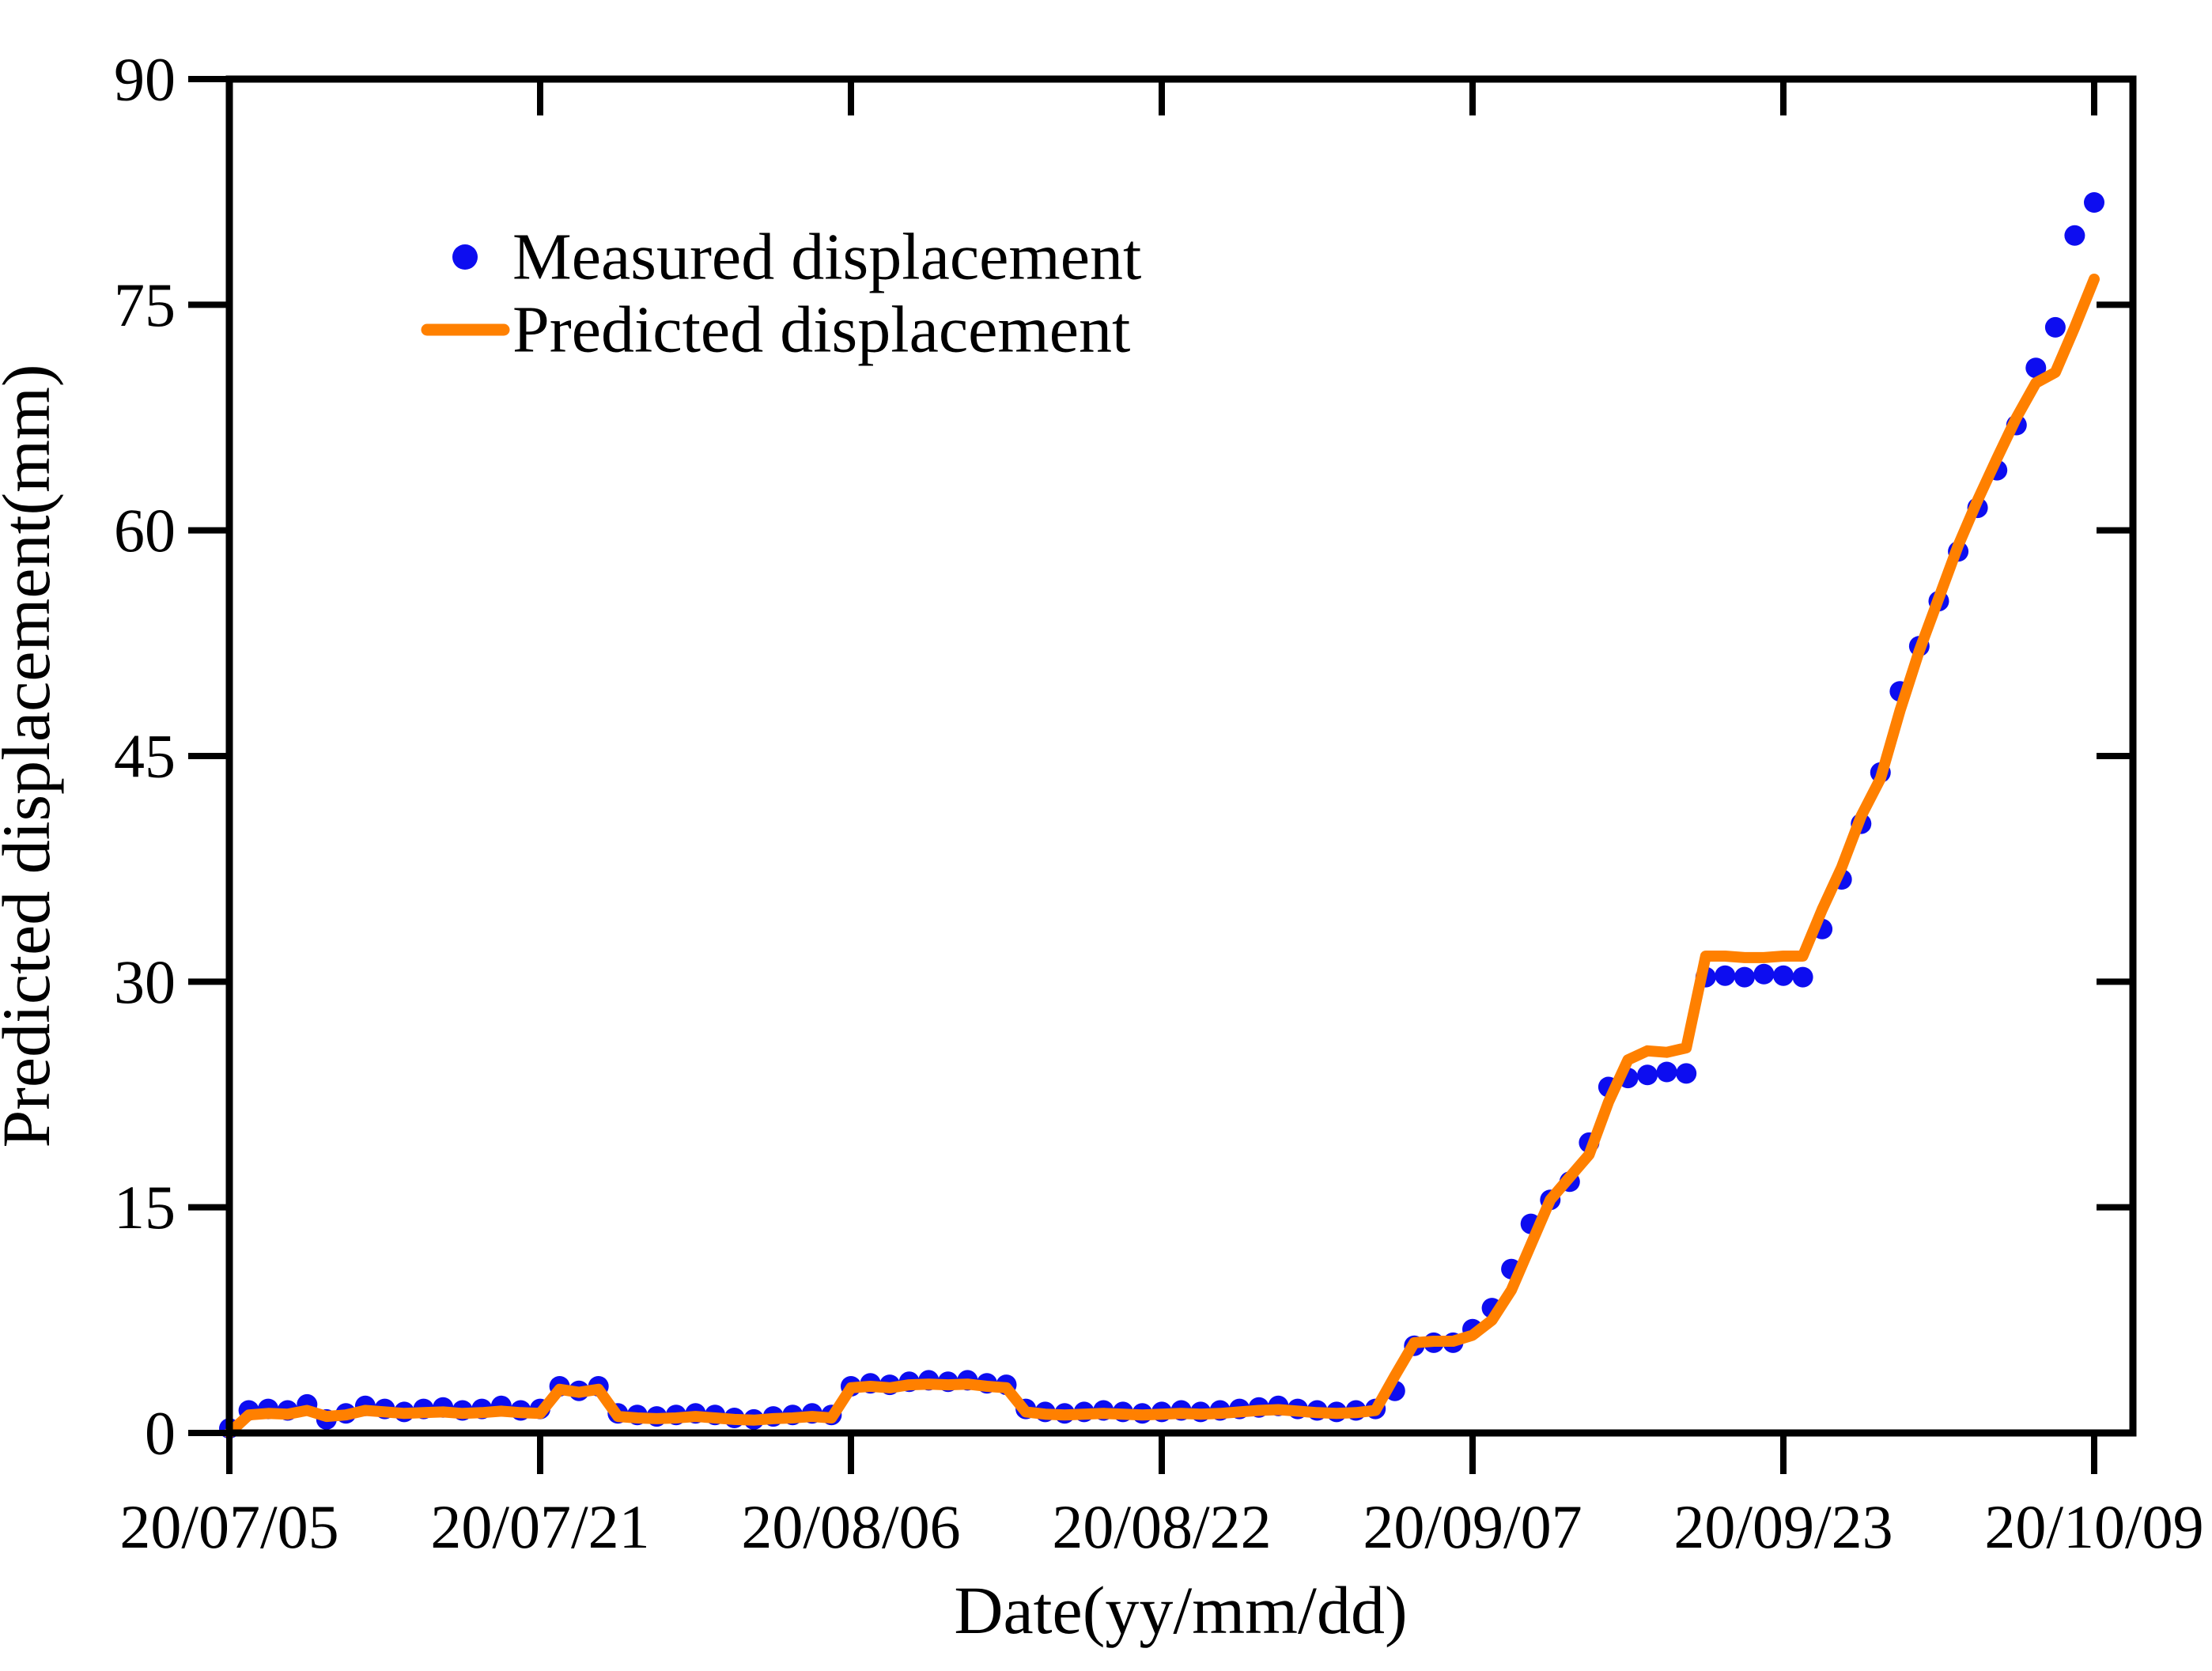 This screenshot has width=2212, height=1671. I want to click on y-tick-label: 45, so click(145, 756).